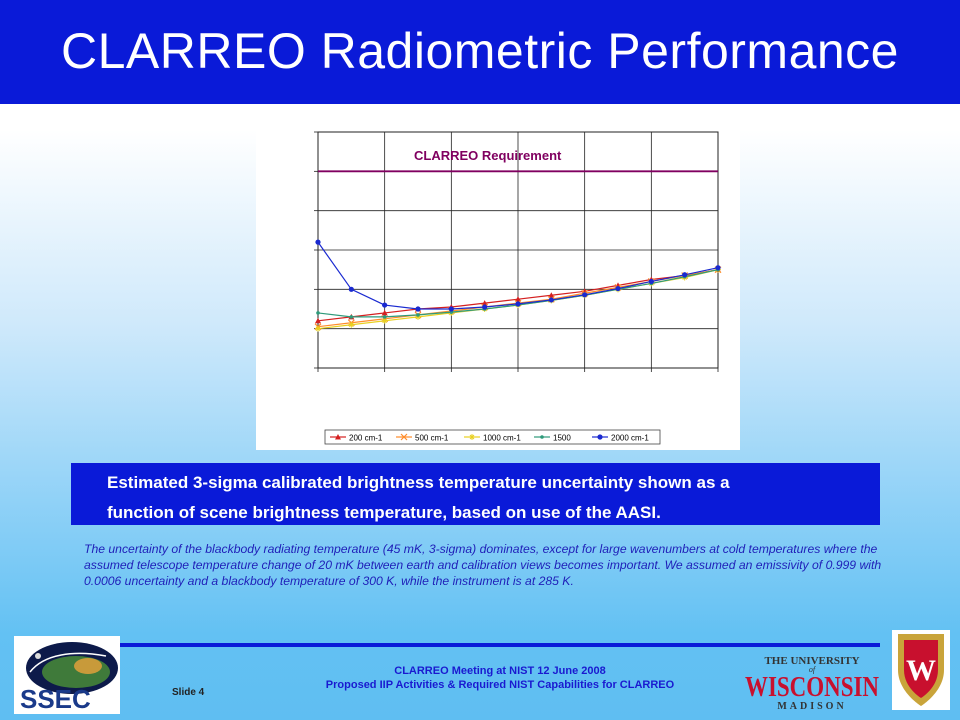 The height and width of the screenshot is (720, 960). What do you see at coordinates (188, 692) in the screenshot?
I see `slide-number: Slide 4` at bounding box center [188, 692].